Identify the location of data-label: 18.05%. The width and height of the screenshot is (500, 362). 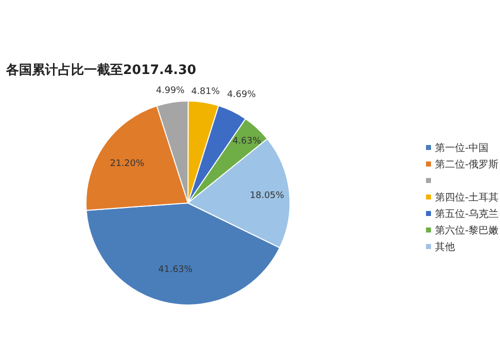
(267, 196).